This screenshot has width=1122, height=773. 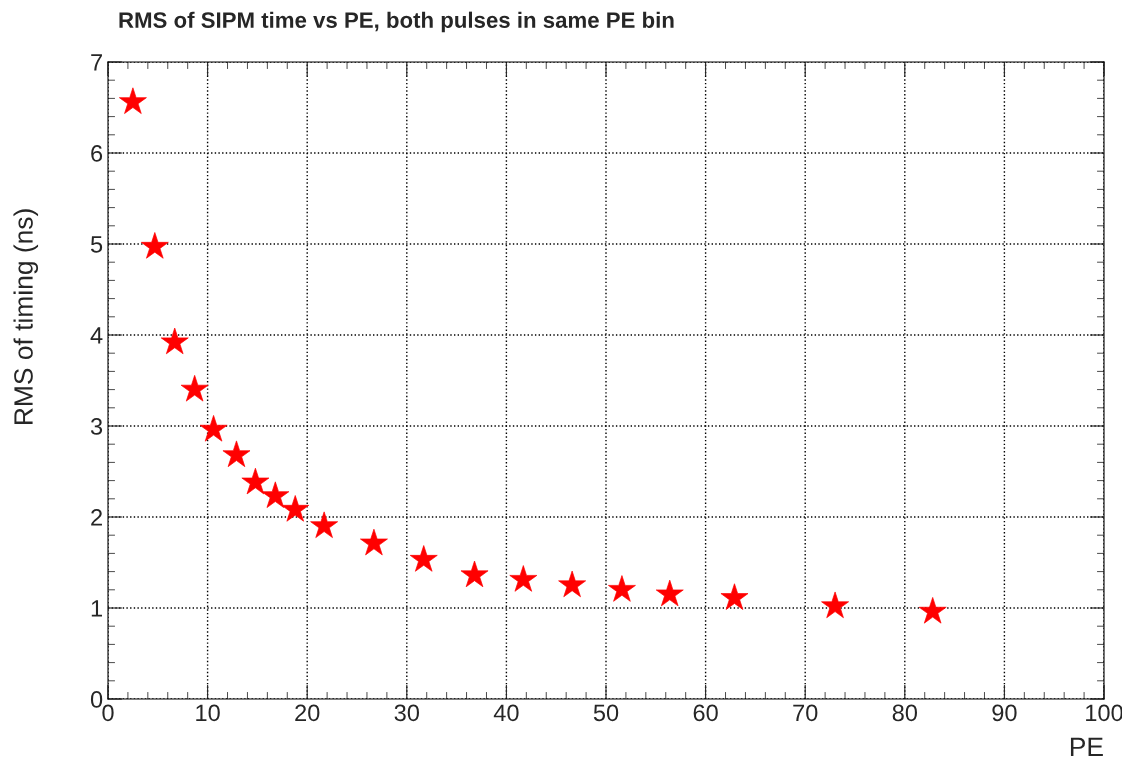 What do you see at coordinates (96, 62) in the screenshot?
I see `y-tick-label: 7` at bounding box center [96, 62].